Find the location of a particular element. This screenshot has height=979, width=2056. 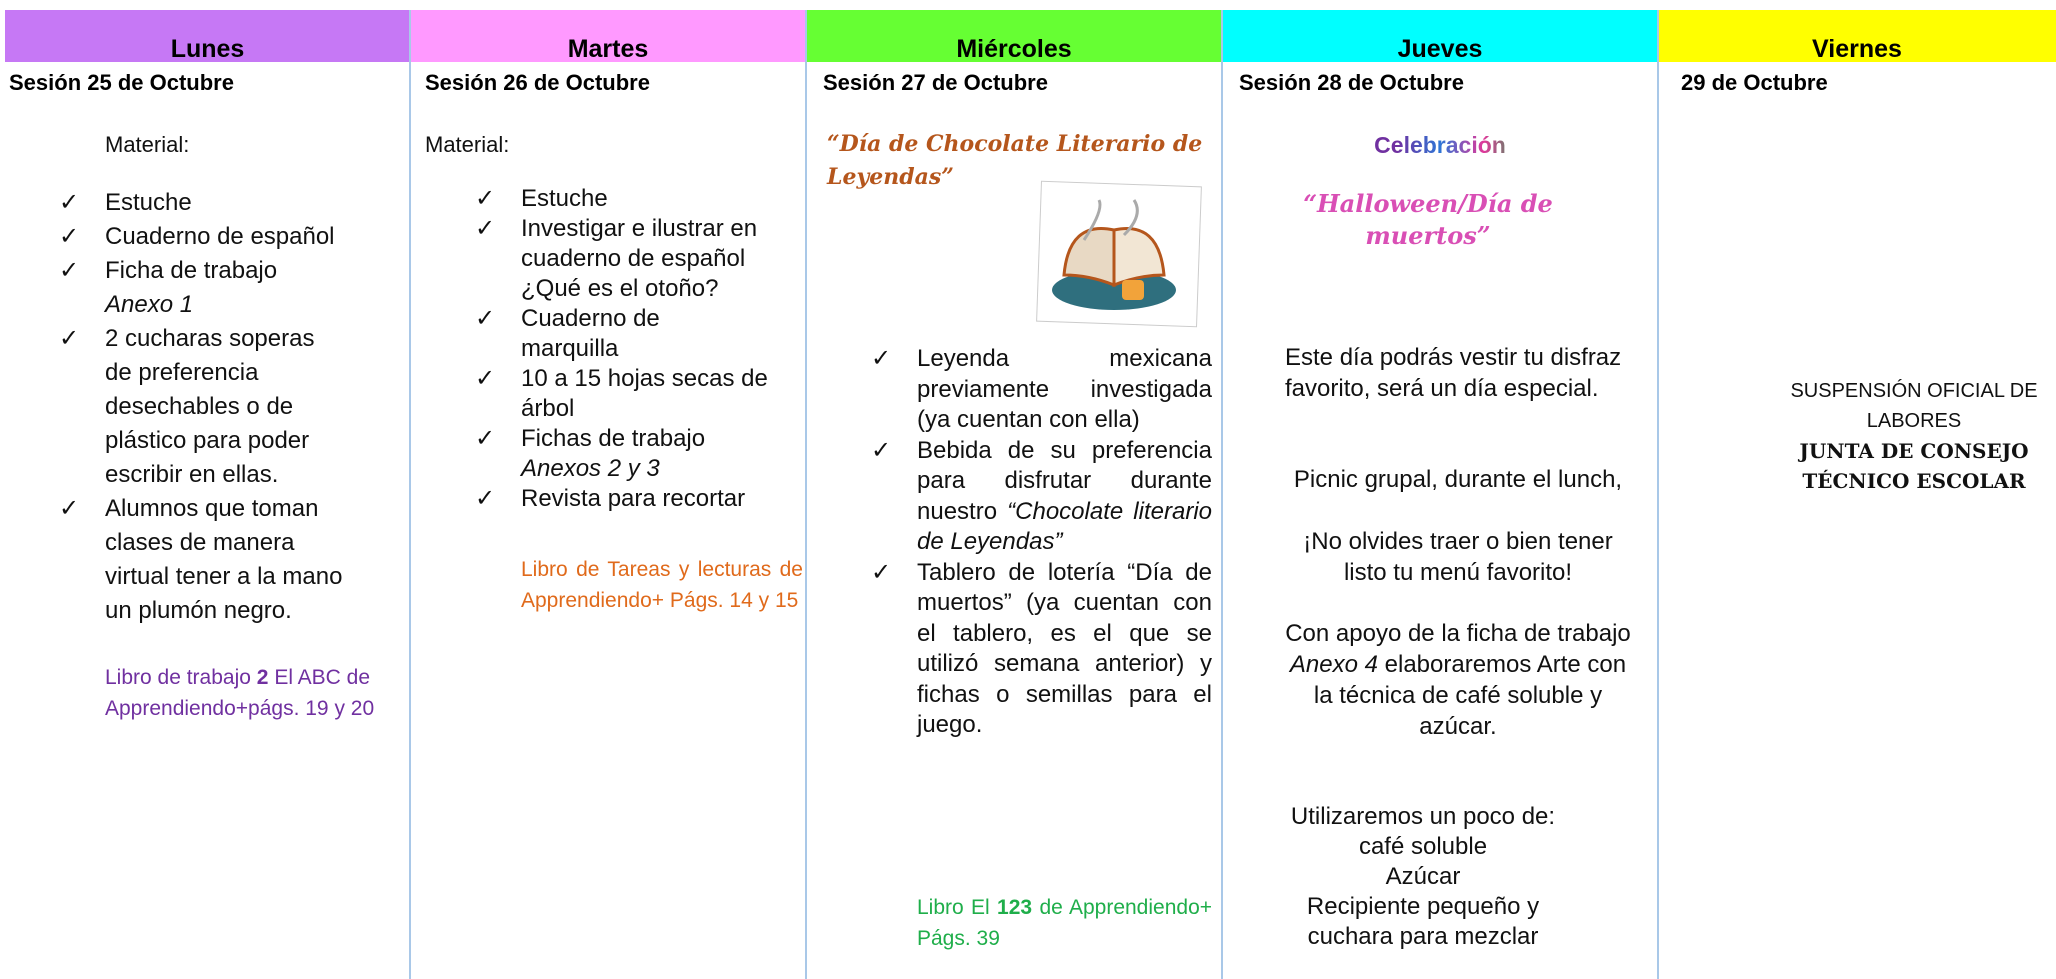

text: Azúcar is located at coordinates (1423, 876).